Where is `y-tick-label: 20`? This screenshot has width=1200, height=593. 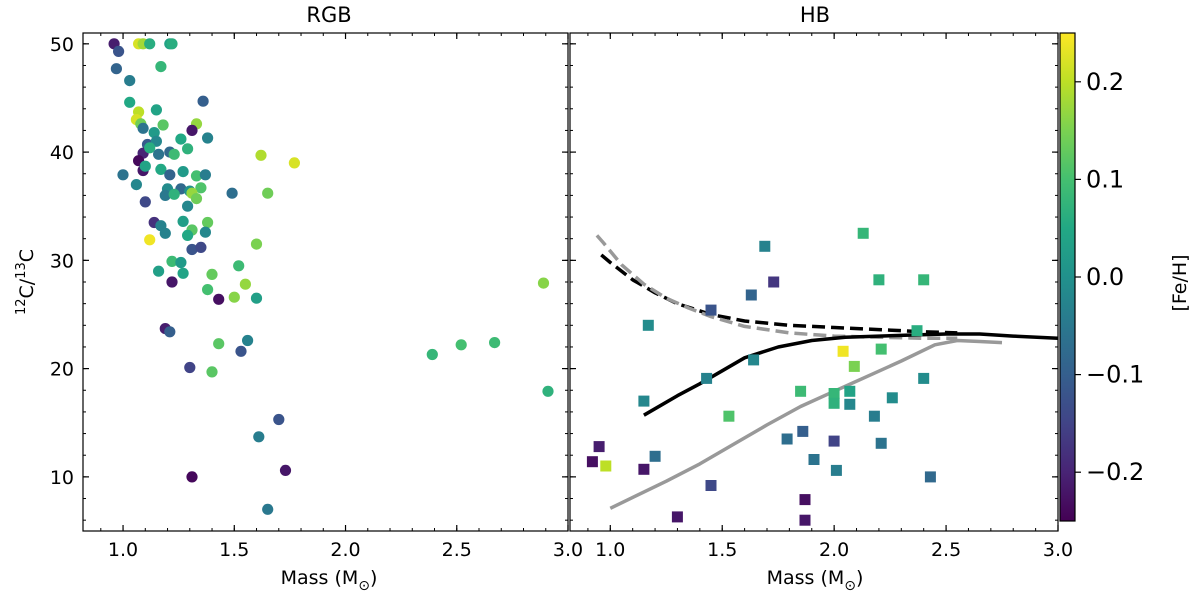 y-tick-label: 20 is located at coordinates (62, 370).